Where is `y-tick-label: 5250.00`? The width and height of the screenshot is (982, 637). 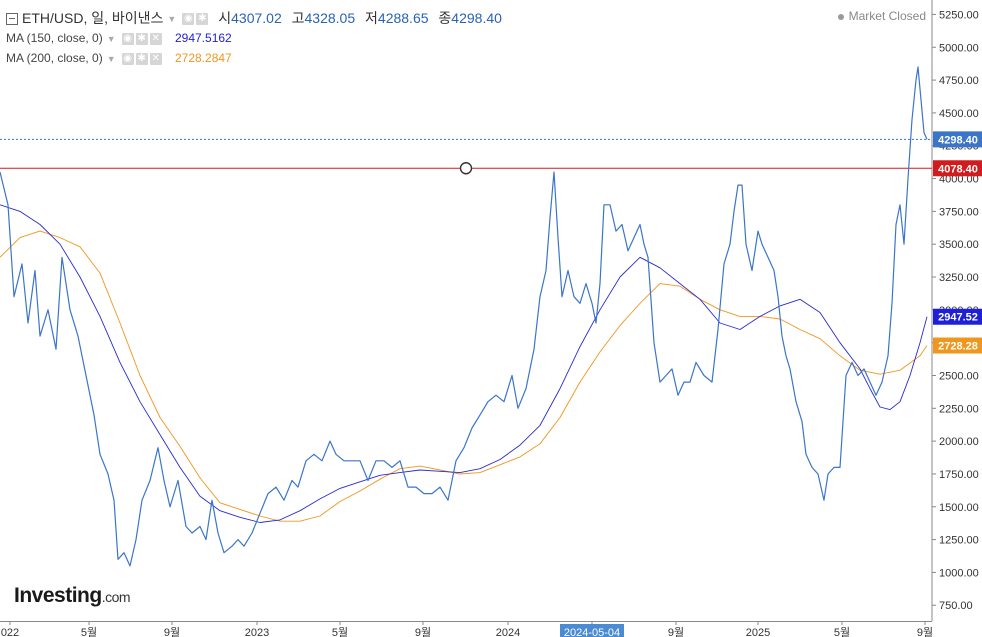
y-tick-label: 5250.00 is located at coordinates (959, 15).